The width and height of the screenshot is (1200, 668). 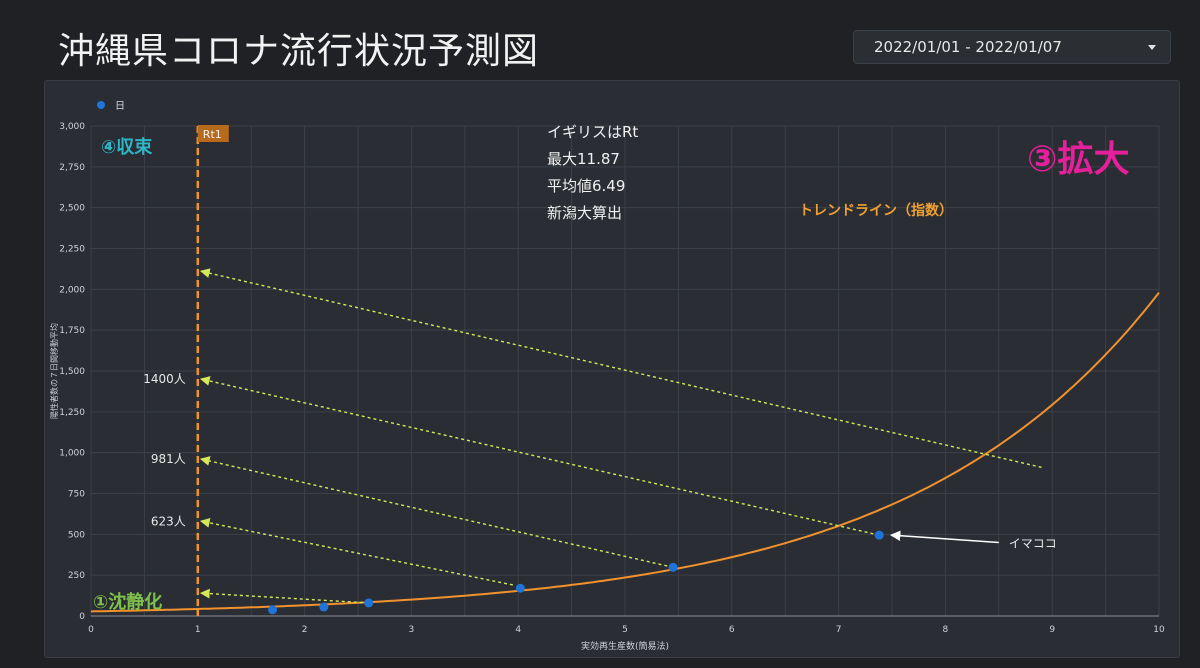 I want to click on arrow-label: 1400人, so click(x=164, y=379).